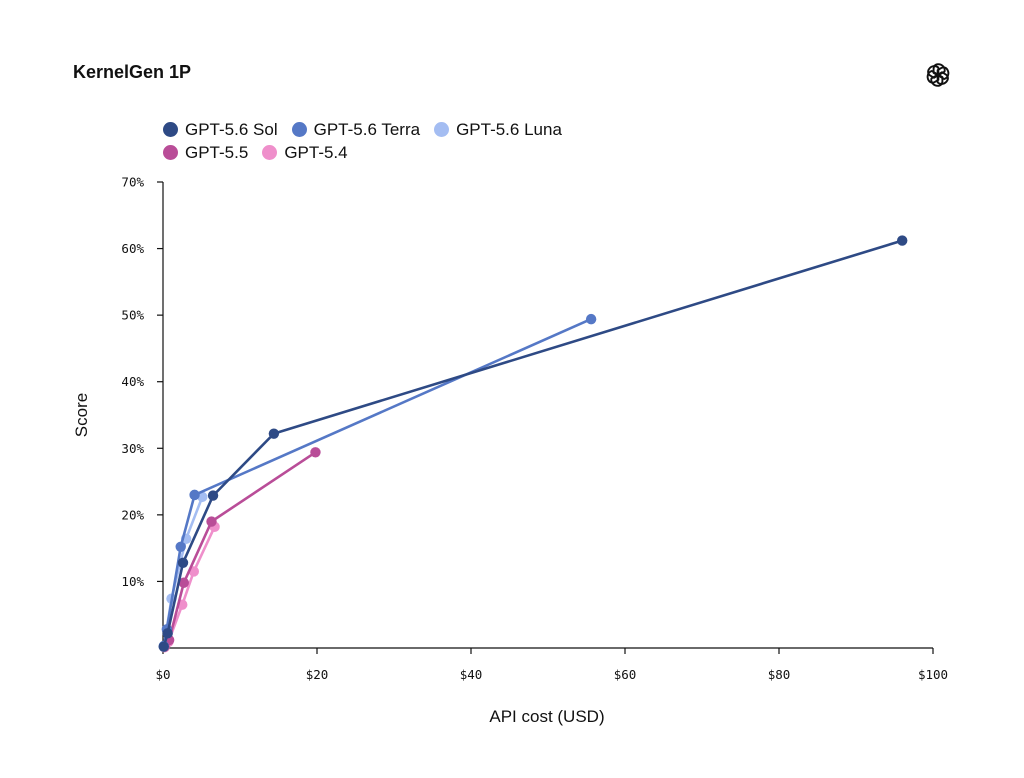  Describe the element at coordinates (132, 381) in the screenshot. I see `y-tick-label: 40%` at that location.